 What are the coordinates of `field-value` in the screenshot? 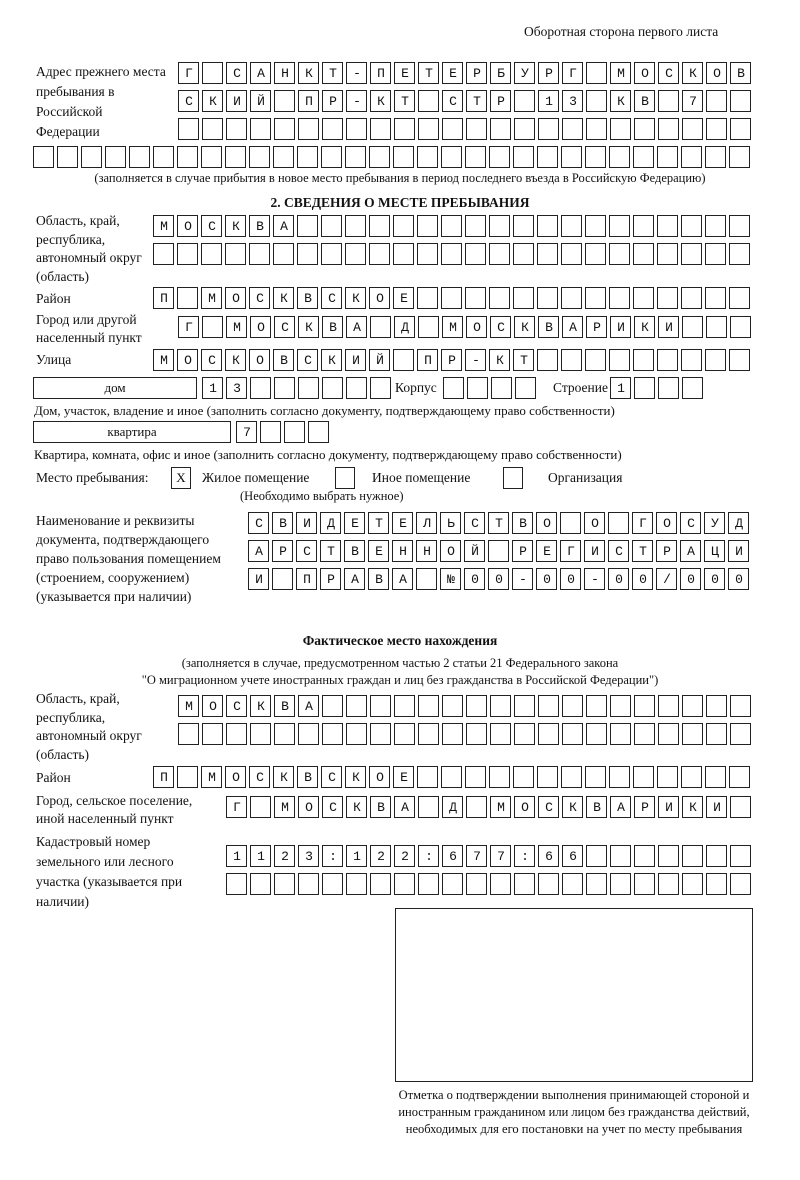 It's located at (156, 254).